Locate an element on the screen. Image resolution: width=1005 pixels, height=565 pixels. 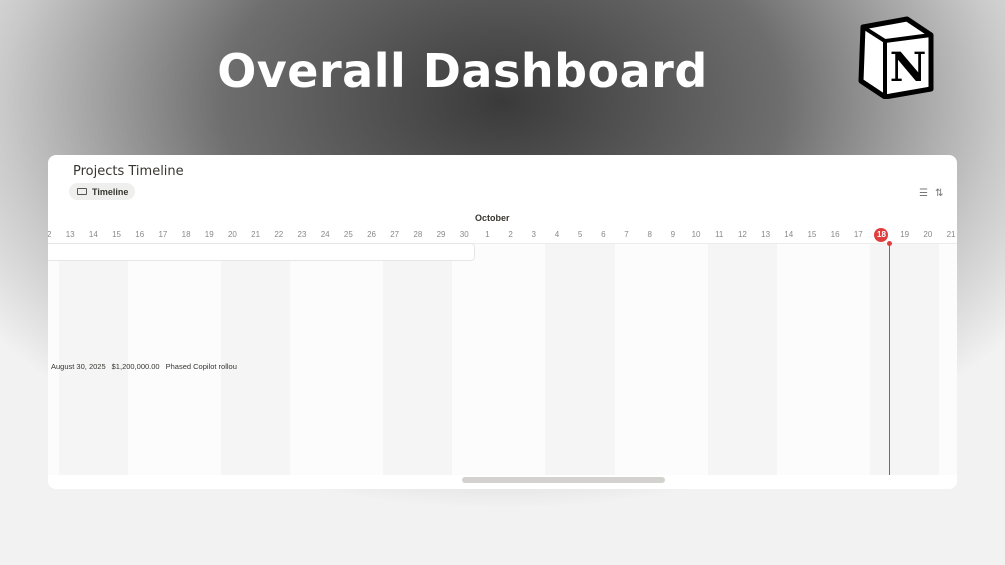
today-day-label: 18 is located at coordinates (881, 235).